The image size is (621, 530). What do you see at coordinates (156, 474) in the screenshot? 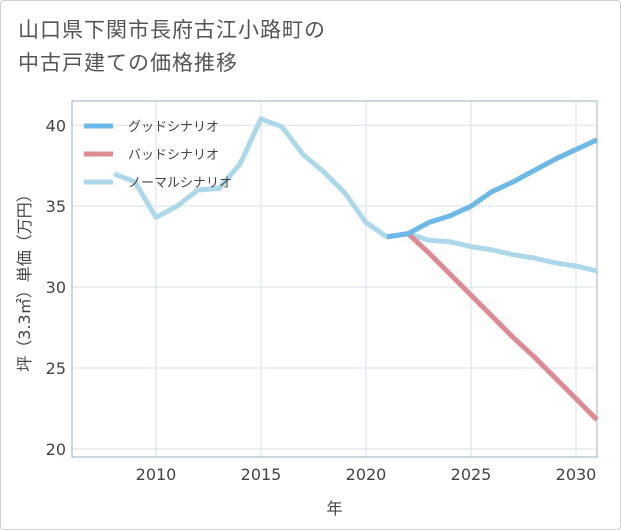
I see `x-tick-label: 2010` at bounding box center [156, 474].